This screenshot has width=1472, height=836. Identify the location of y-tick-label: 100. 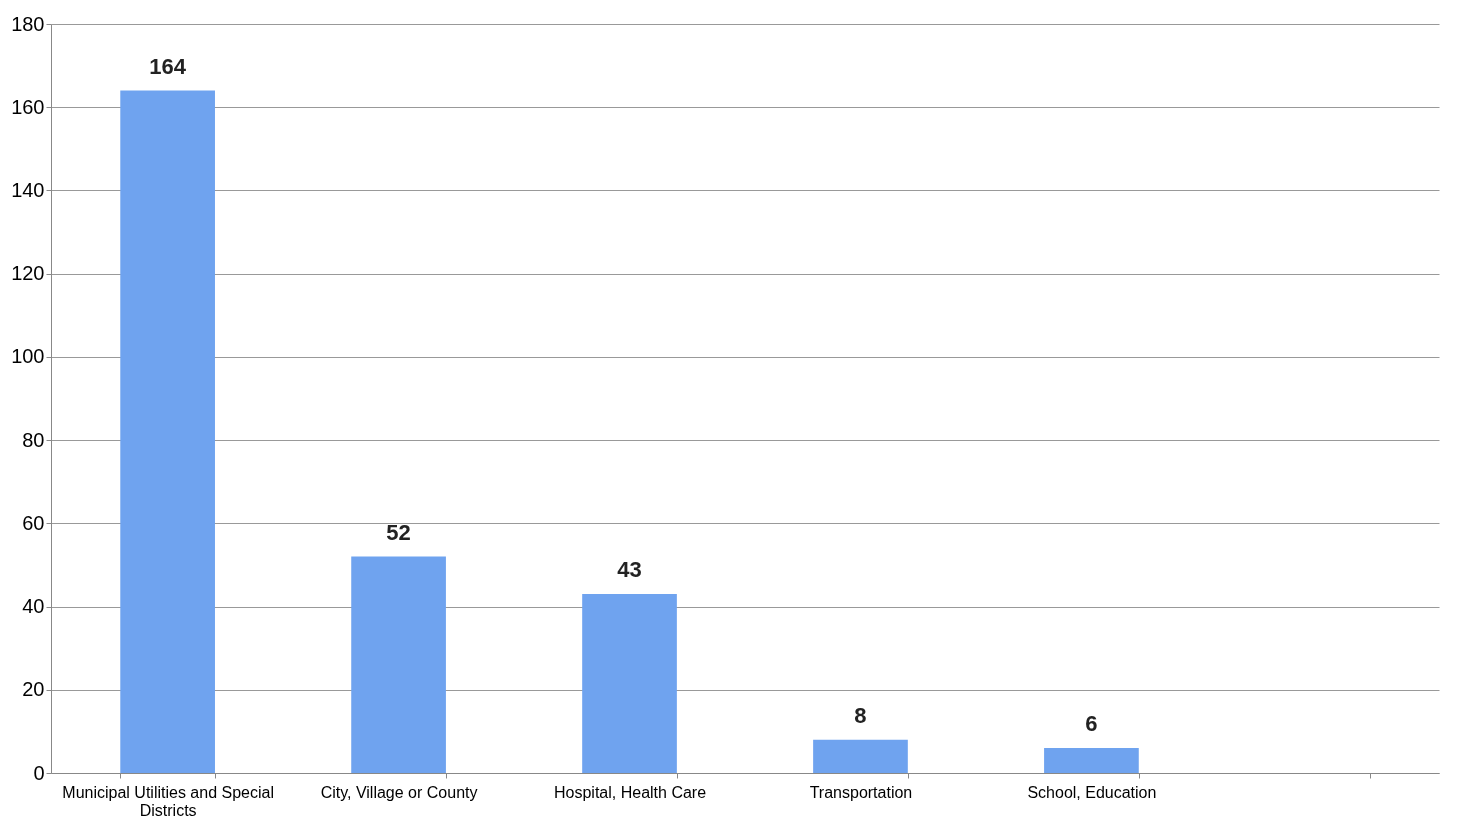
(28, 356).